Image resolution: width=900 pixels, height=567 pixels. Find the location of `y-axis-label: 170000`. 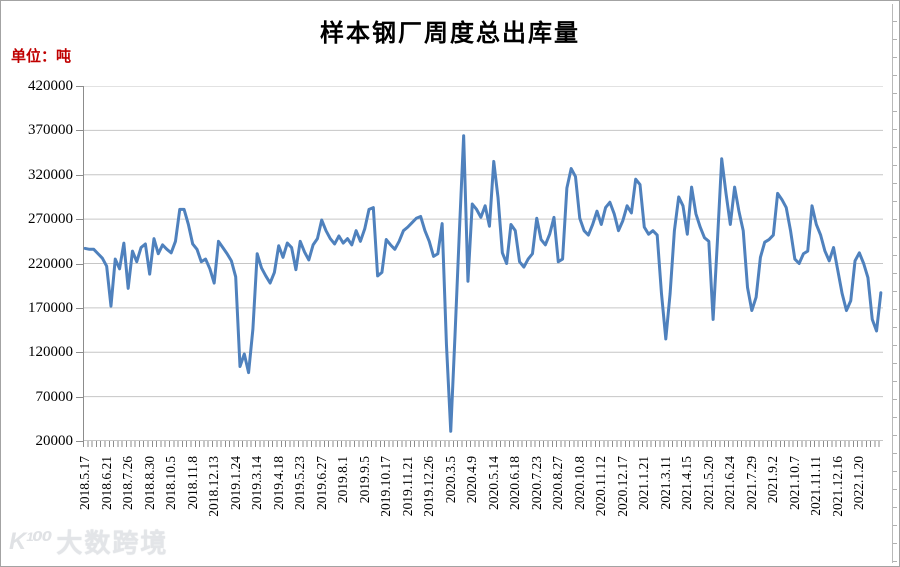

y-axis-label: 170000 is located at coordinates (50, 307).